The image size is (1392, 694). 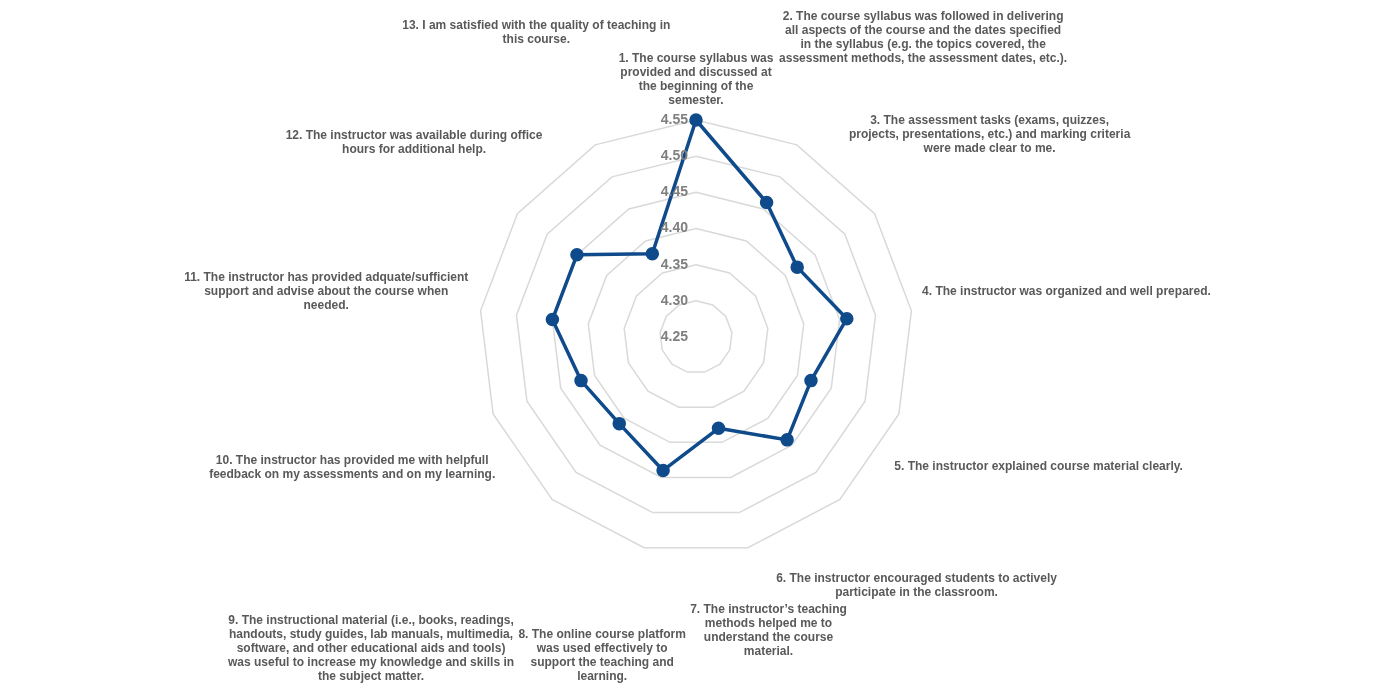 I want to click on spoke-label: 6. The instructor encouraged students to actively participate in the classroom., so click(x=917, y=585).